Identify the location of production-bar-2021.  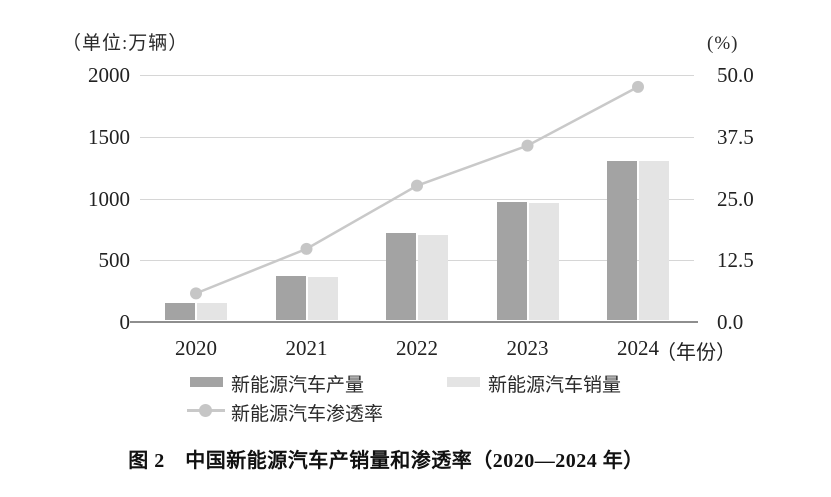
(290, 298).